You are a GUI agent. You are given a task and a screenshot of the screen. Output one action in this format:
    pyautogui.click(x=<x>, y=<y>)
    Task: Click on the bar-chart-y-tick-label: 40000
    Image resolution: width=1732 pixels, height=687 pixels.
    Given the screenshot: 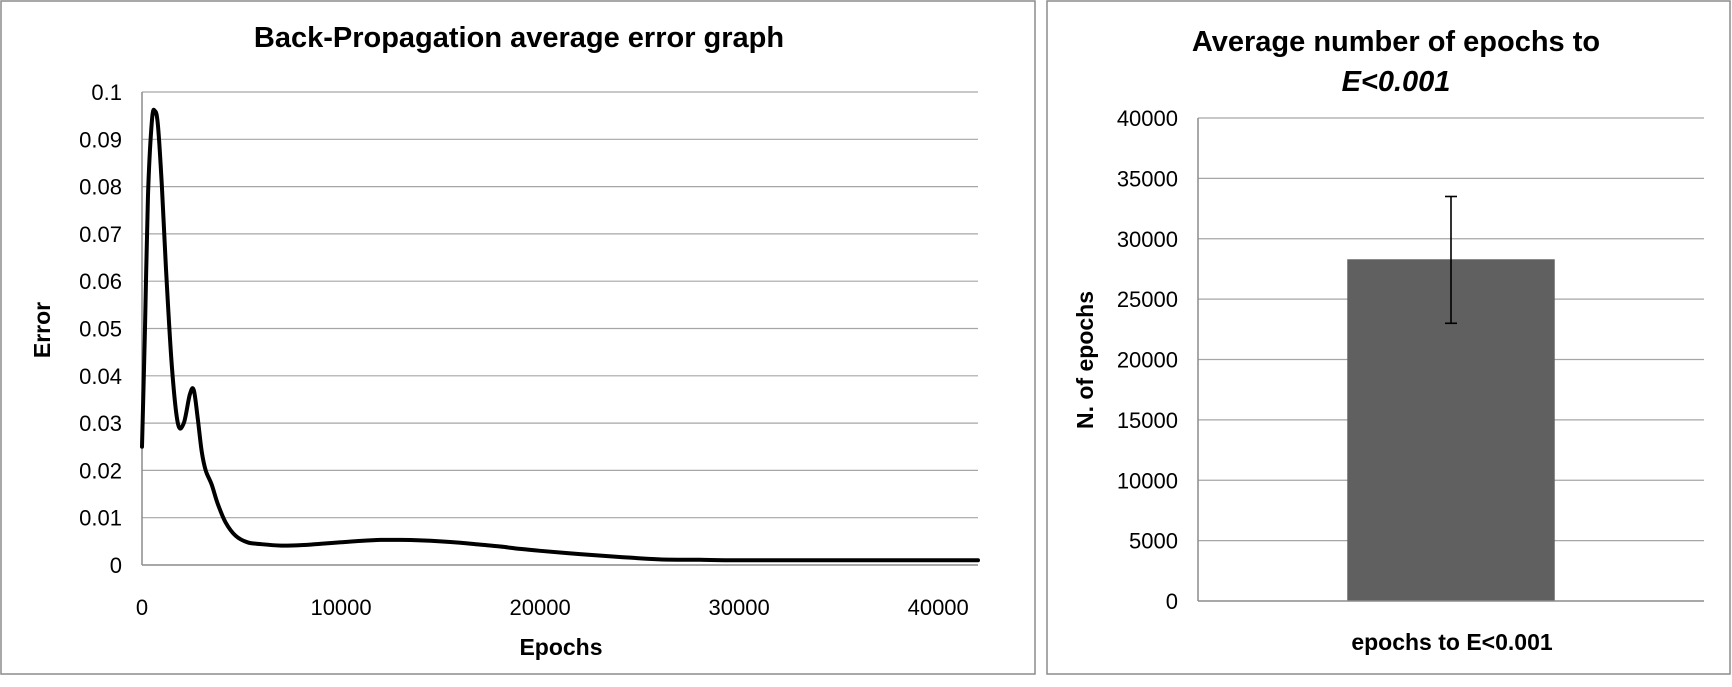 What is the action you would take?
    pyautogui.click(x=1147, y=118)
    